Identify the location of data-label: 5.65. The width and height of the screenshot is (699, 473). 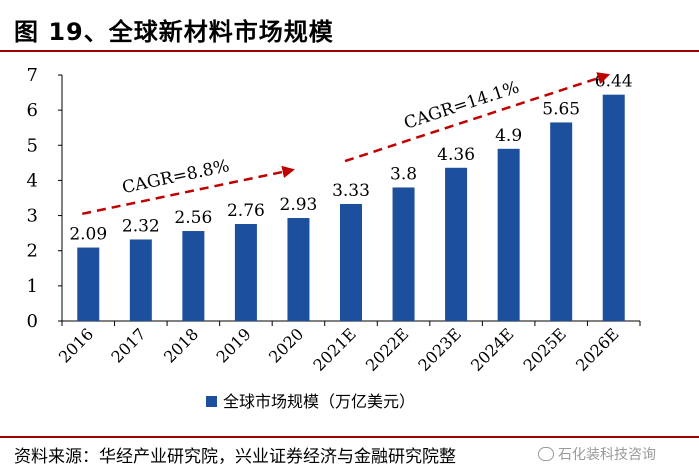
(561, 109).